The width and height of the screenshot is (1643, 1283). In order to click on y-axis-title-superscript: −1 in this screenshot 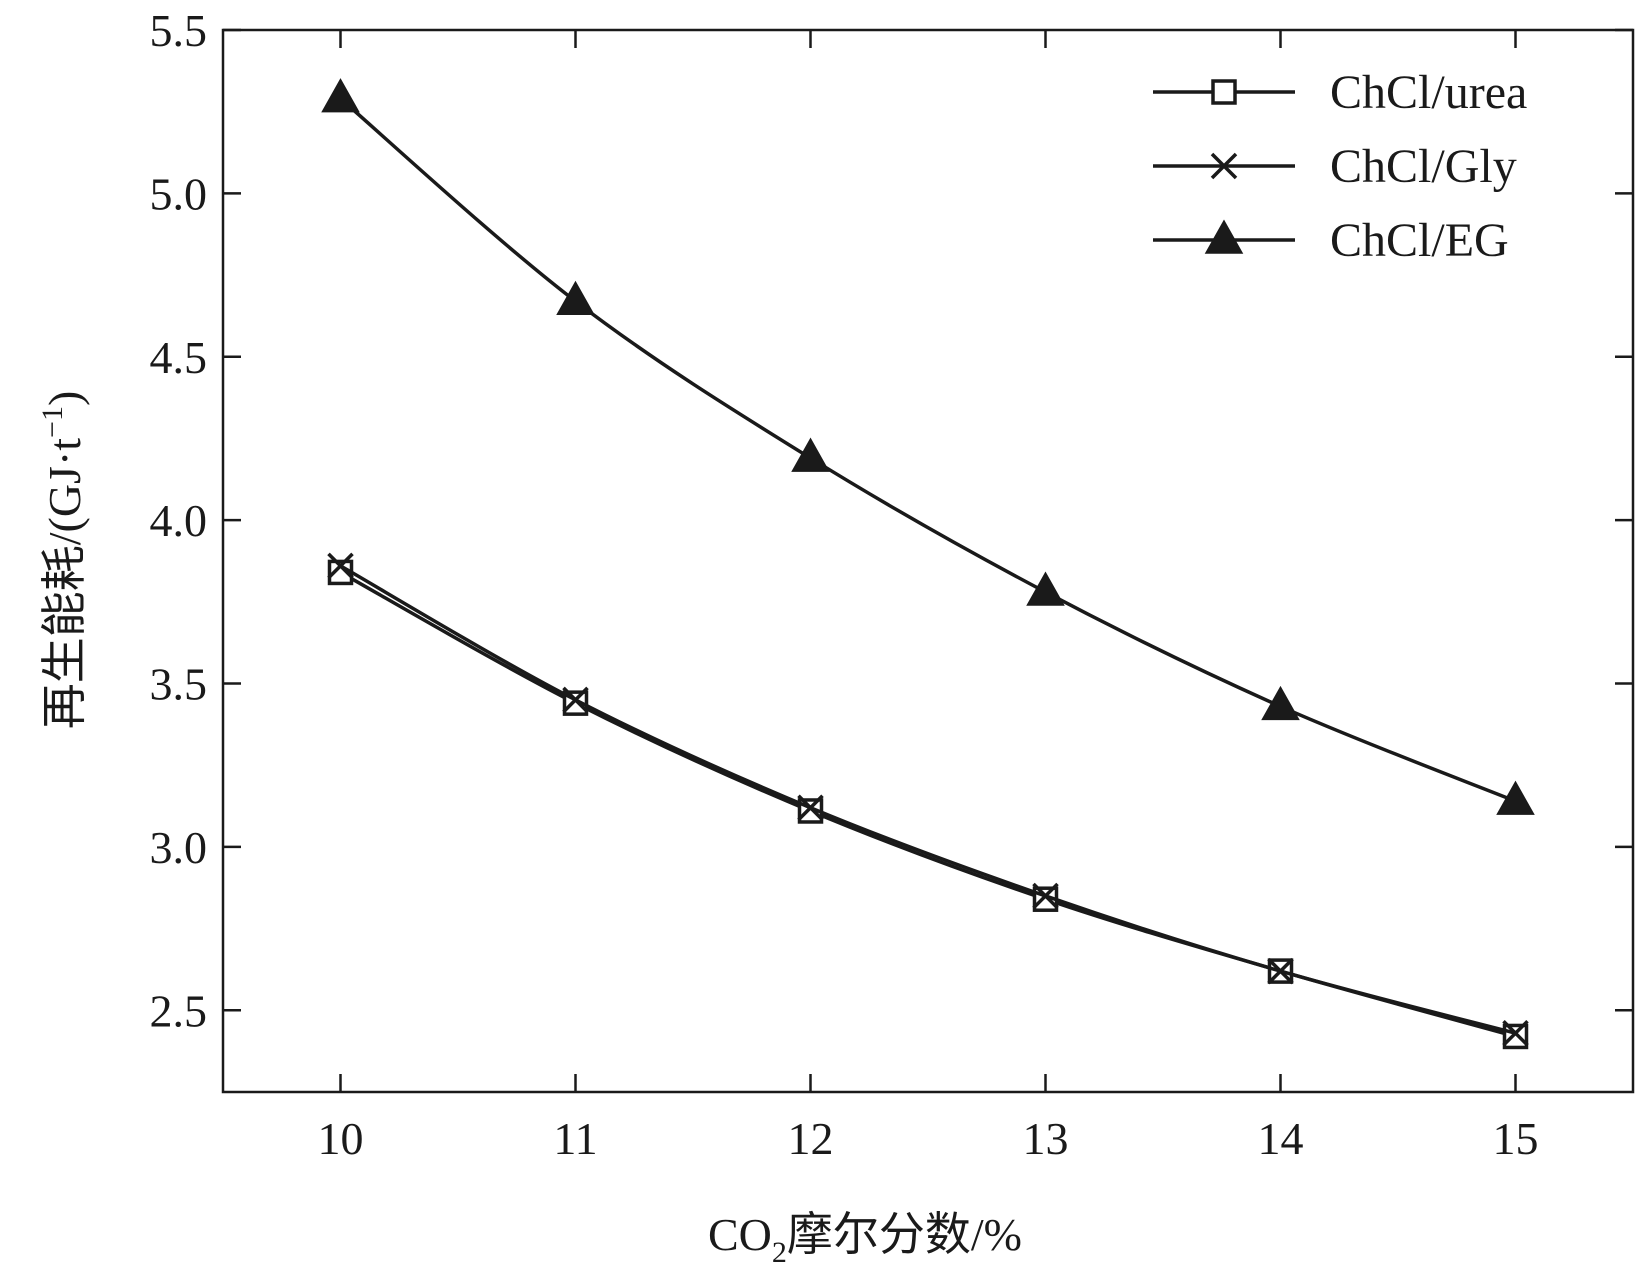, I will do `click(52, 422)`.